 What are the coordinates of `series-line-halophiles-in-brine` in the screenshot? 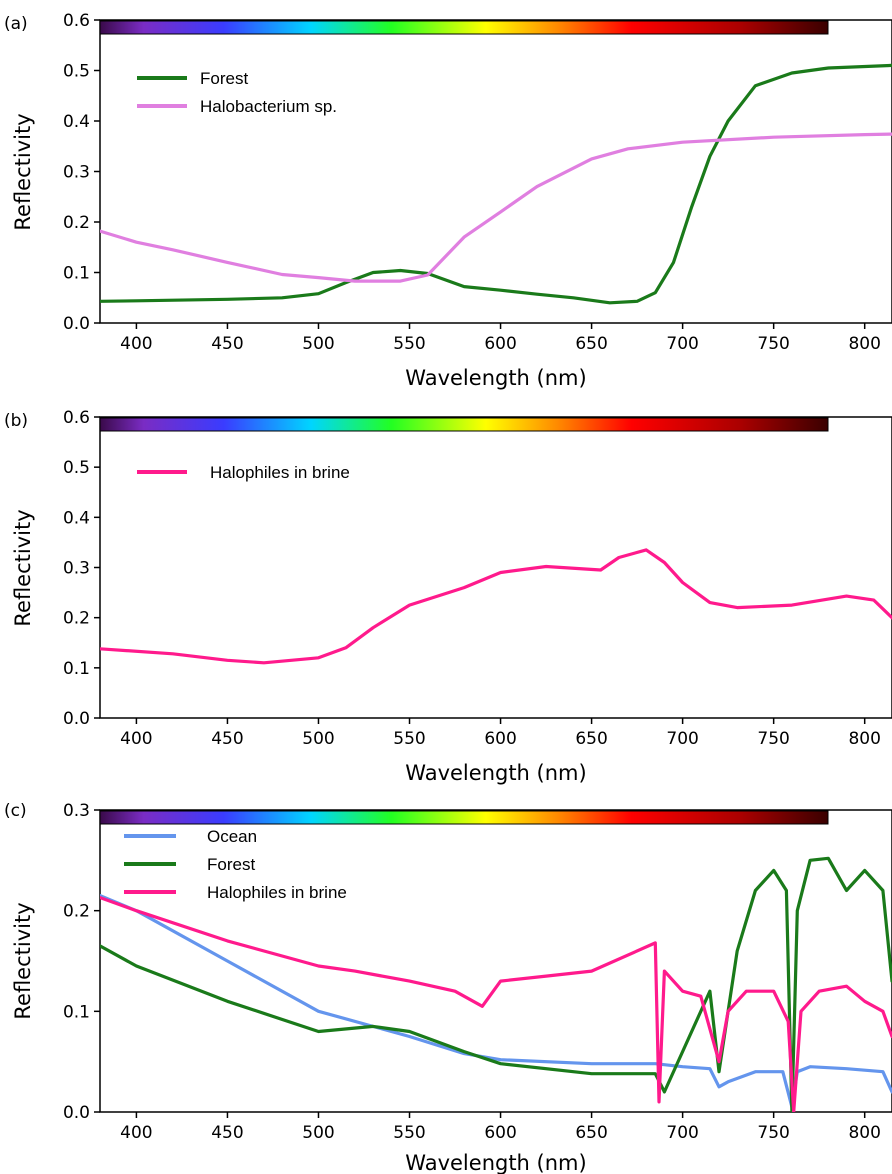 It's located at (496, 606).